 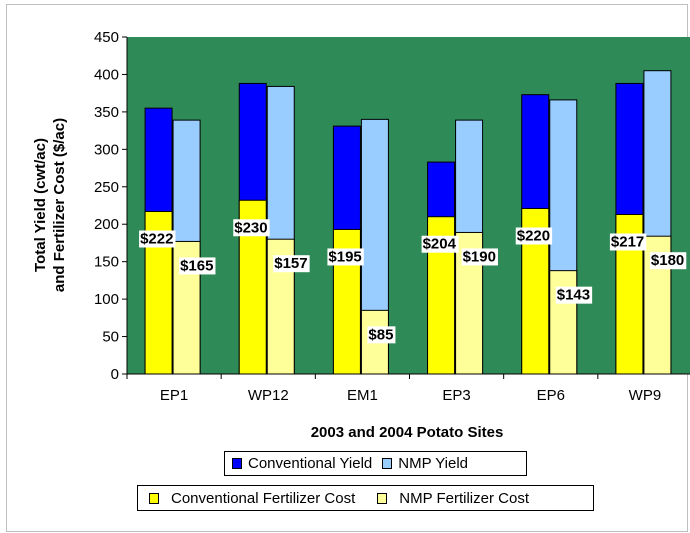 I want to click on data-label-conventional-EP6: $220, so click(x=534, y=236).